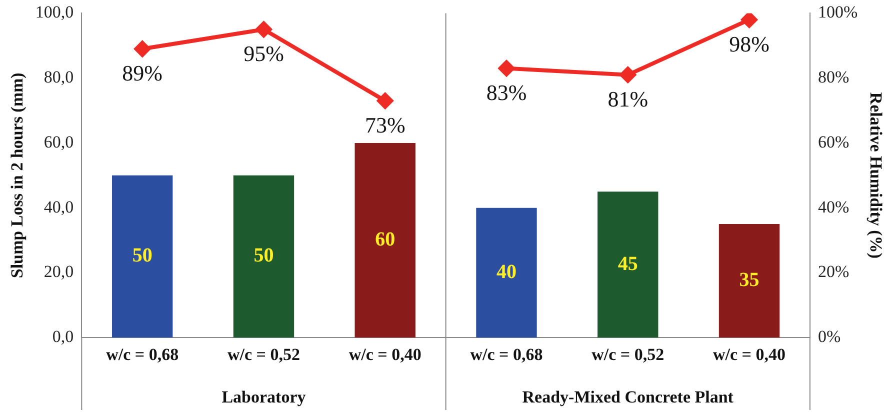  I want to click on data-label: 45, so click(628, 263).